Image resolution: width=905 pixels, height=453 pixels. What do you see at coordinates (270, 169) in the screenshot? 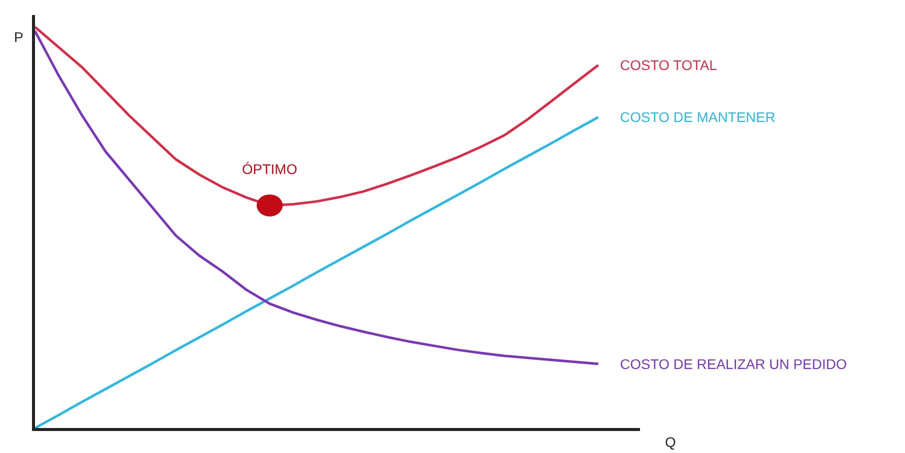
I see `annotation: ÓPTIMO` at bounding box center [270, 169].